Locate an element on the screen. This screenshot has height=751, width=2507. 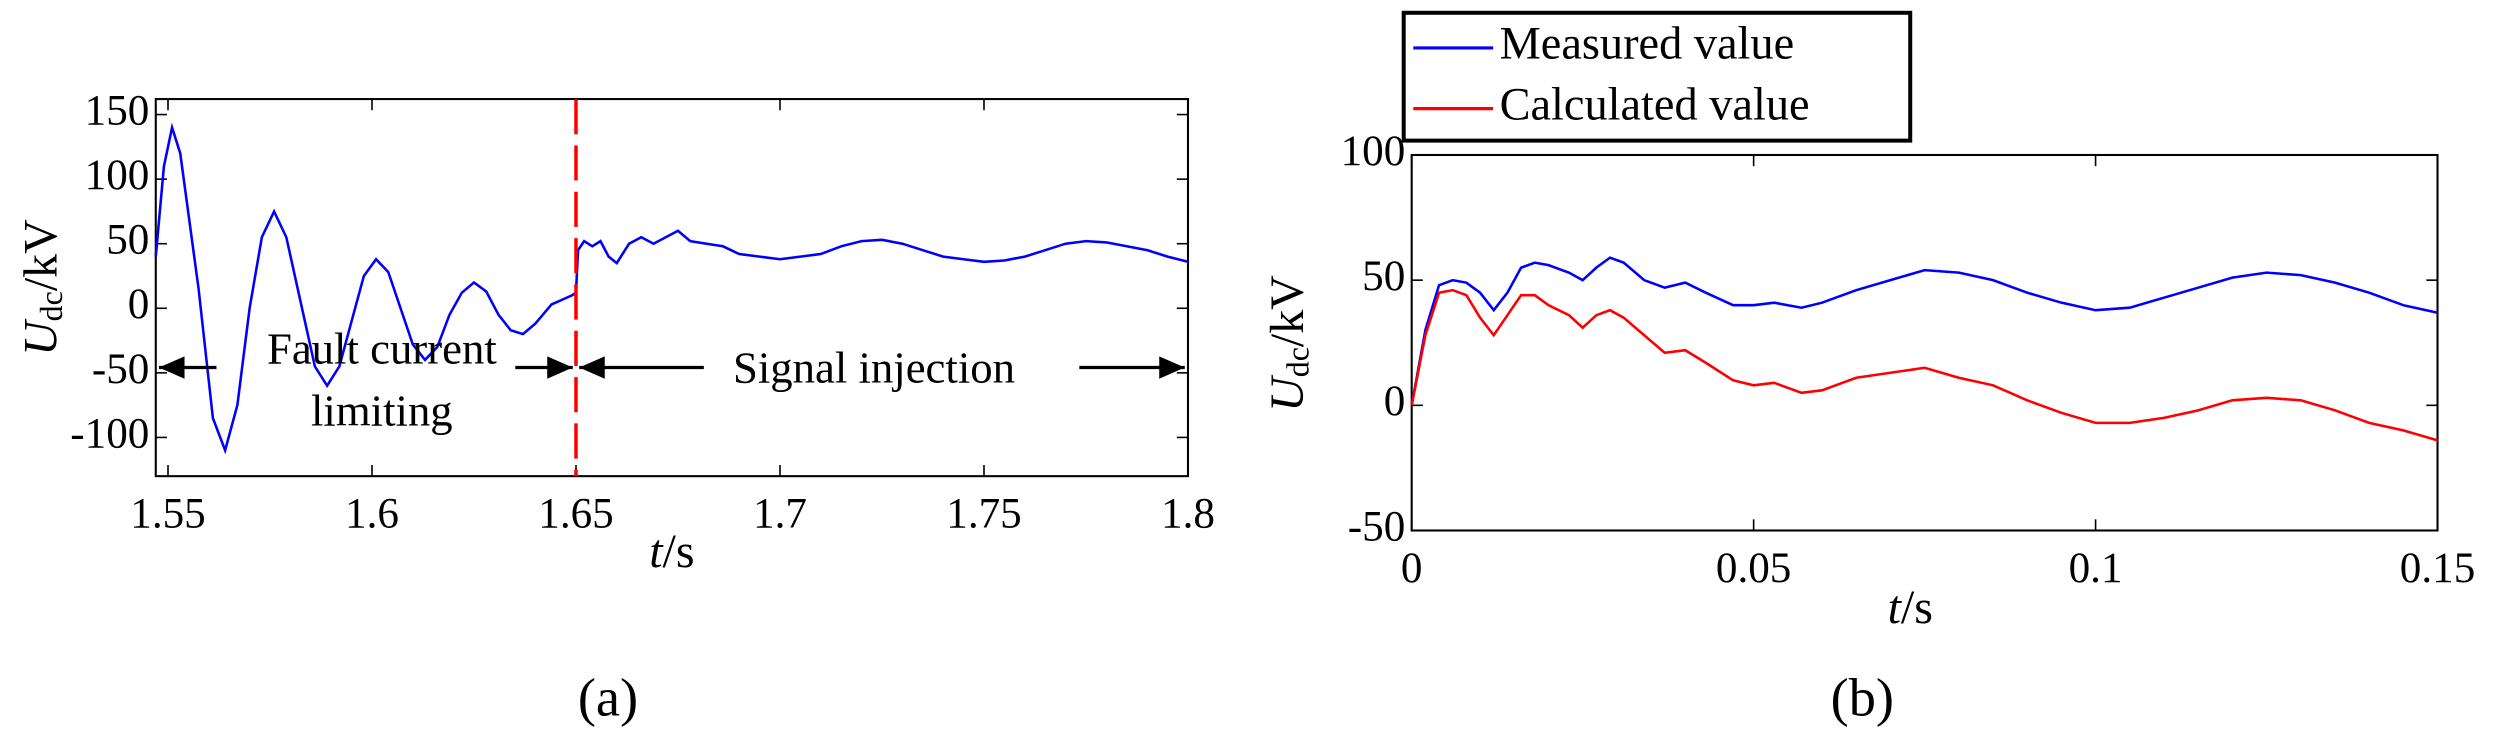
annotation: limiting is located at coordinates (382, 411).